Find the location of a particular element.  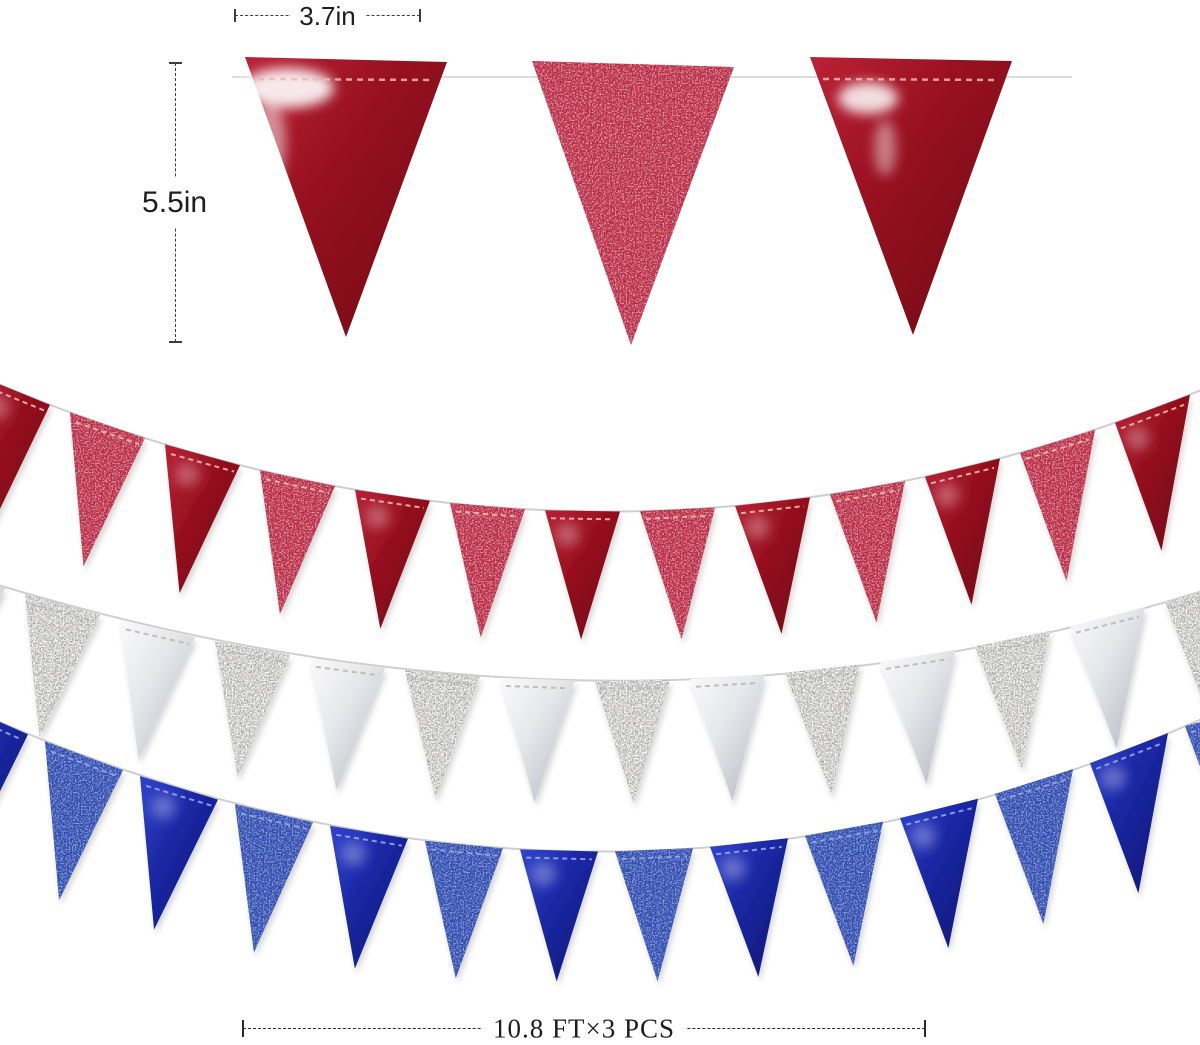

flag-width-label: 3.7in is located at coordinates (327, 16).